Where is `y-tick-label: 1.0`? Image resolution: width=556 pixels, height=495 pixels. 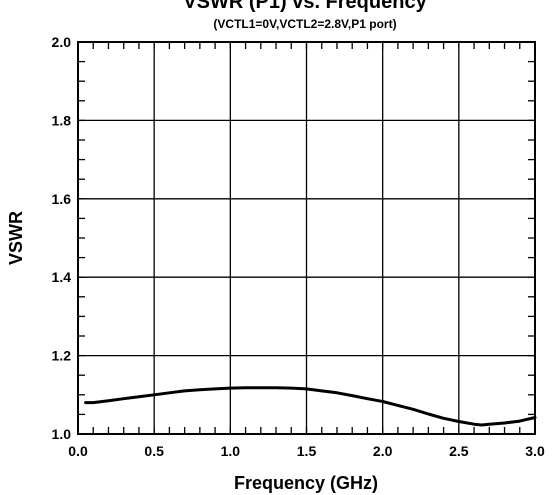 y-tick-label: 1.0 is located at coordinates (62, 434).